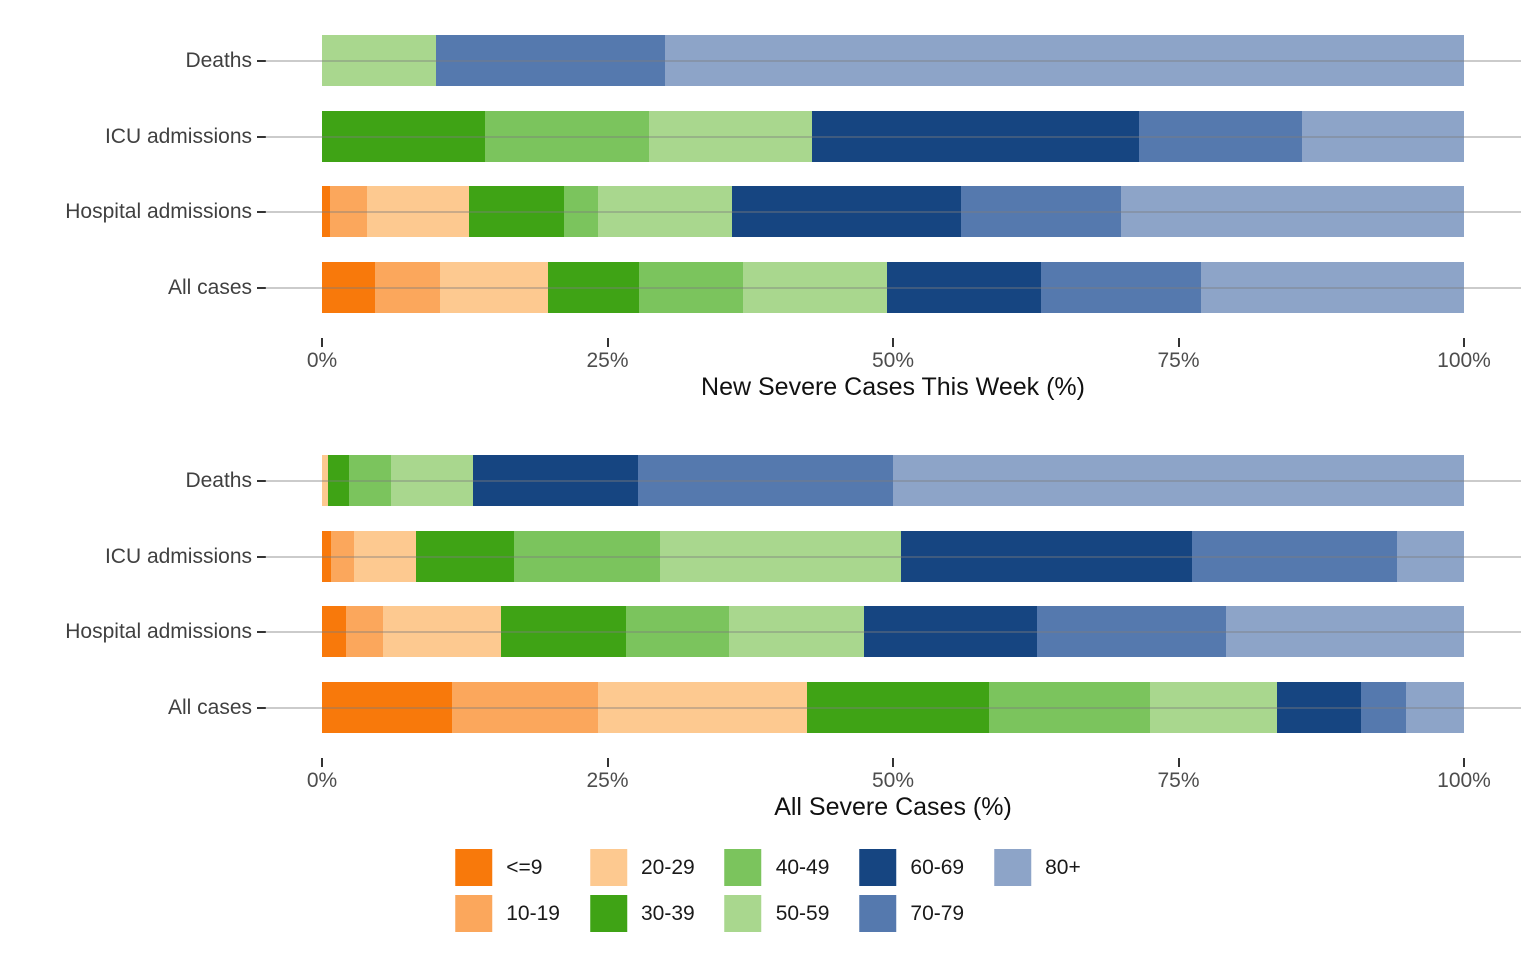 This screenshot has height=960, width=1536. What do you see at coordinates (667, 913) in the screenshot?
I see `legend-label: 30-39` at bounding box center [667, 913].